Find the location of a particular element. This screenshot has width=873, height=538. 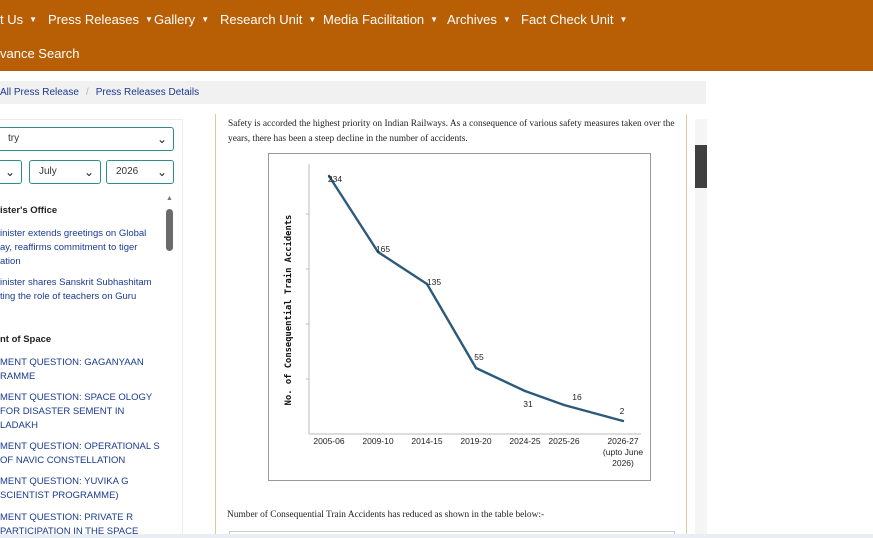

menu-about-us: t Us ▼ is located at coordinates (18, 21).